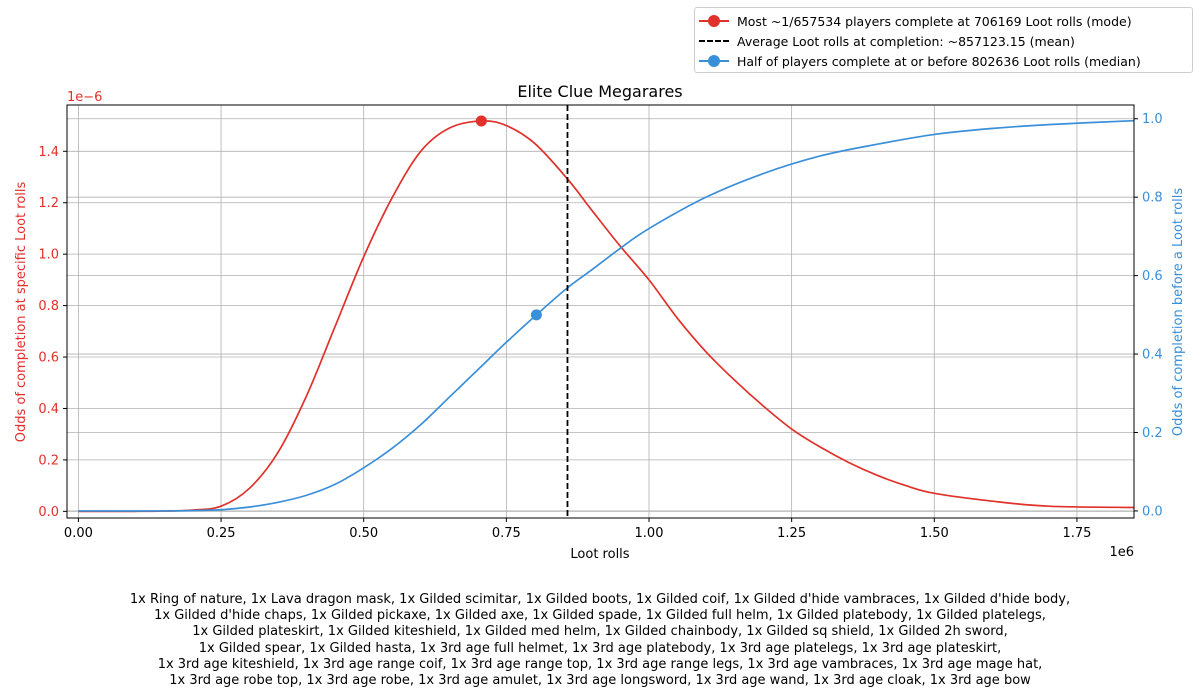  I want to click on right-tick-label: 0.6, so click(1152, 276).